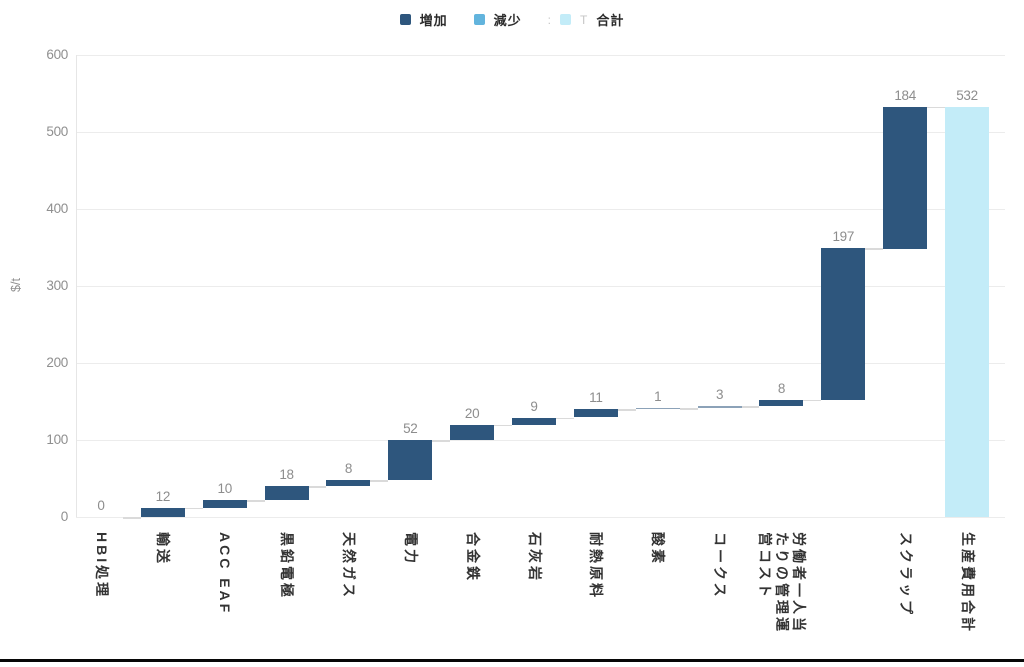  I want to click on bar-value-label: 0, so click(101, 505).